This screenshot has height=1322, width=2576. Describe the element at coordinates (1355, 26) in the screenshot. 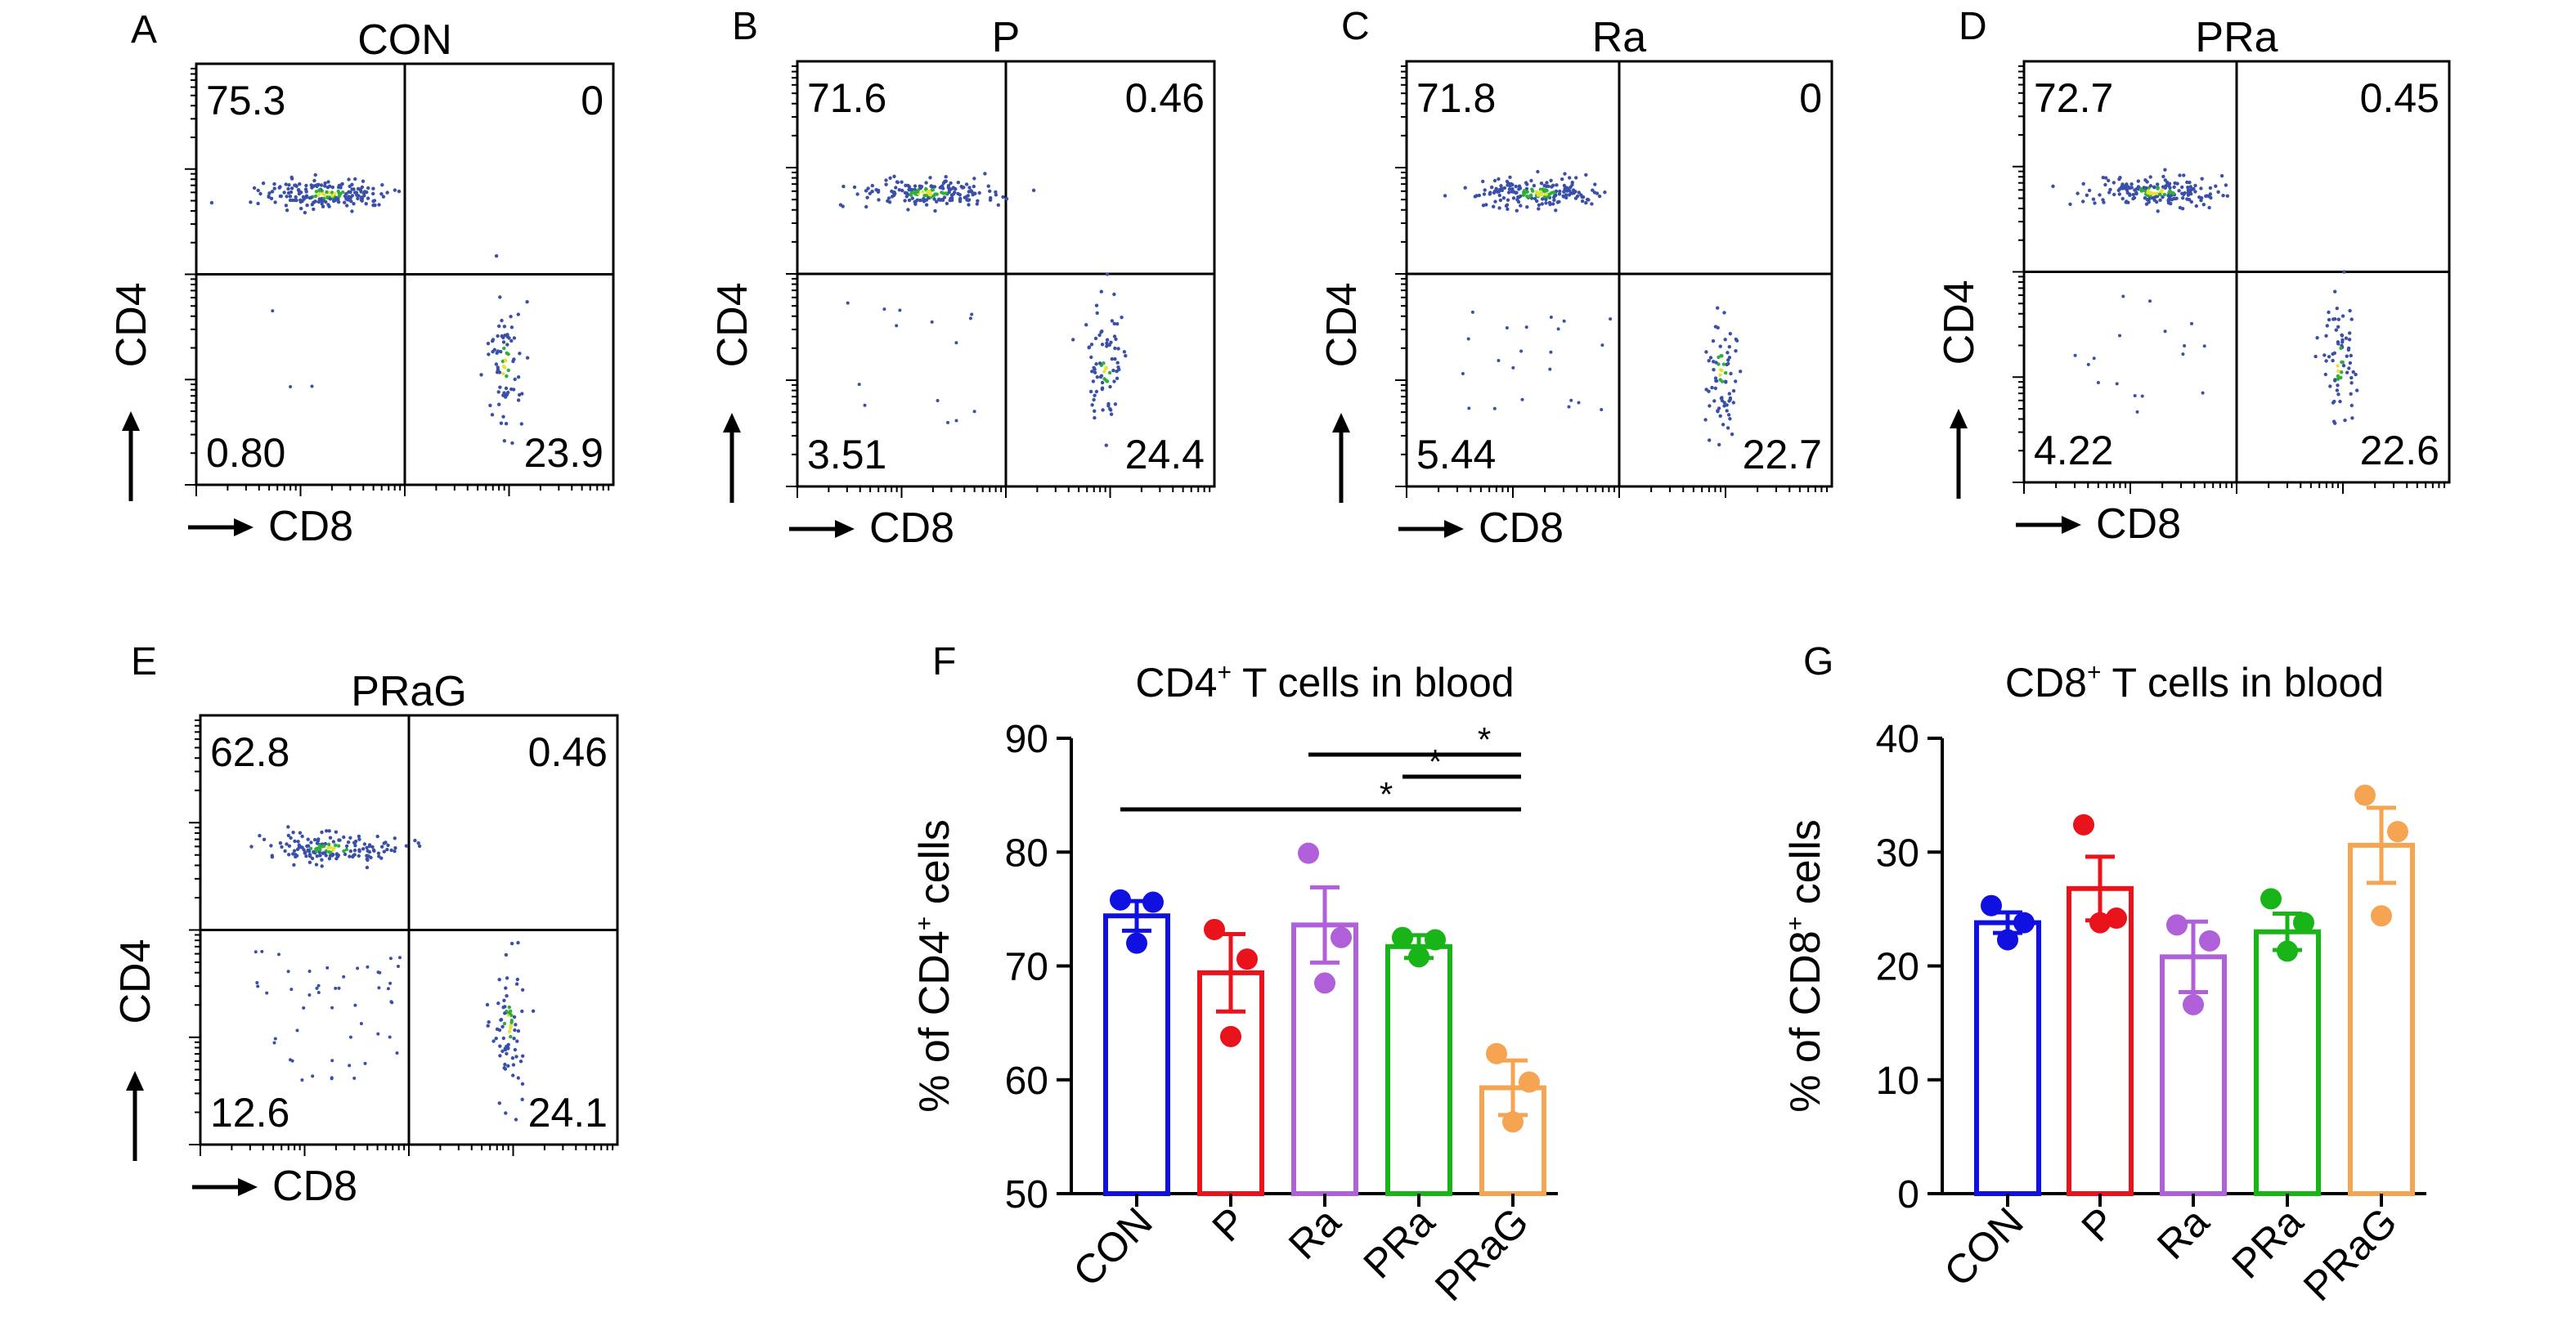

I see `panel-letter-c: C` at that location.